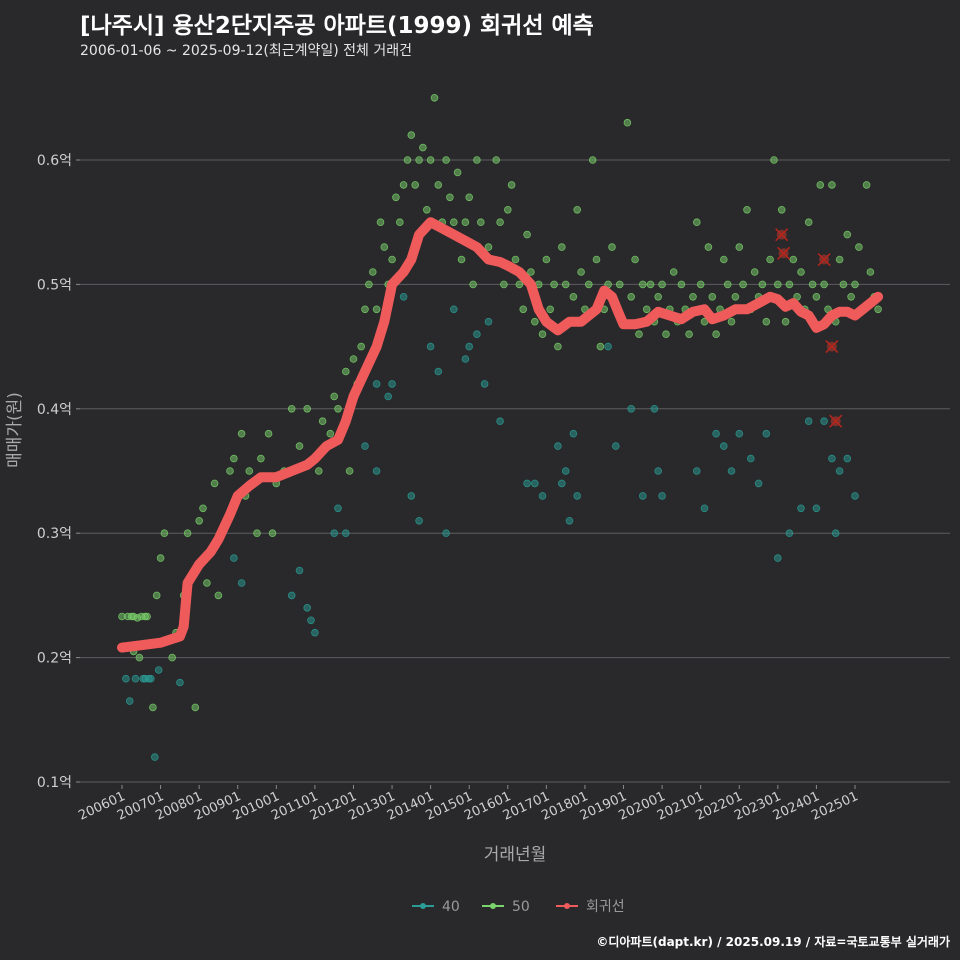 The height and width of the screenshot is (960, 960). Describe the element at coordinates (54, 410) in the screenshot. I see `y-tick-label: 0.4억` at that location.